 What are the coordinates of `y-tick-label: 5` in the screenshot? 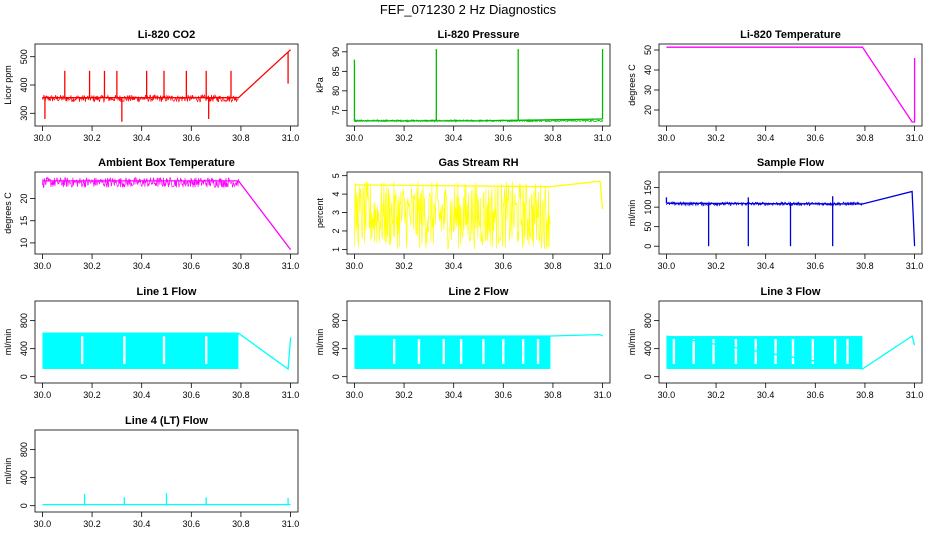 It's located at (336, 175).